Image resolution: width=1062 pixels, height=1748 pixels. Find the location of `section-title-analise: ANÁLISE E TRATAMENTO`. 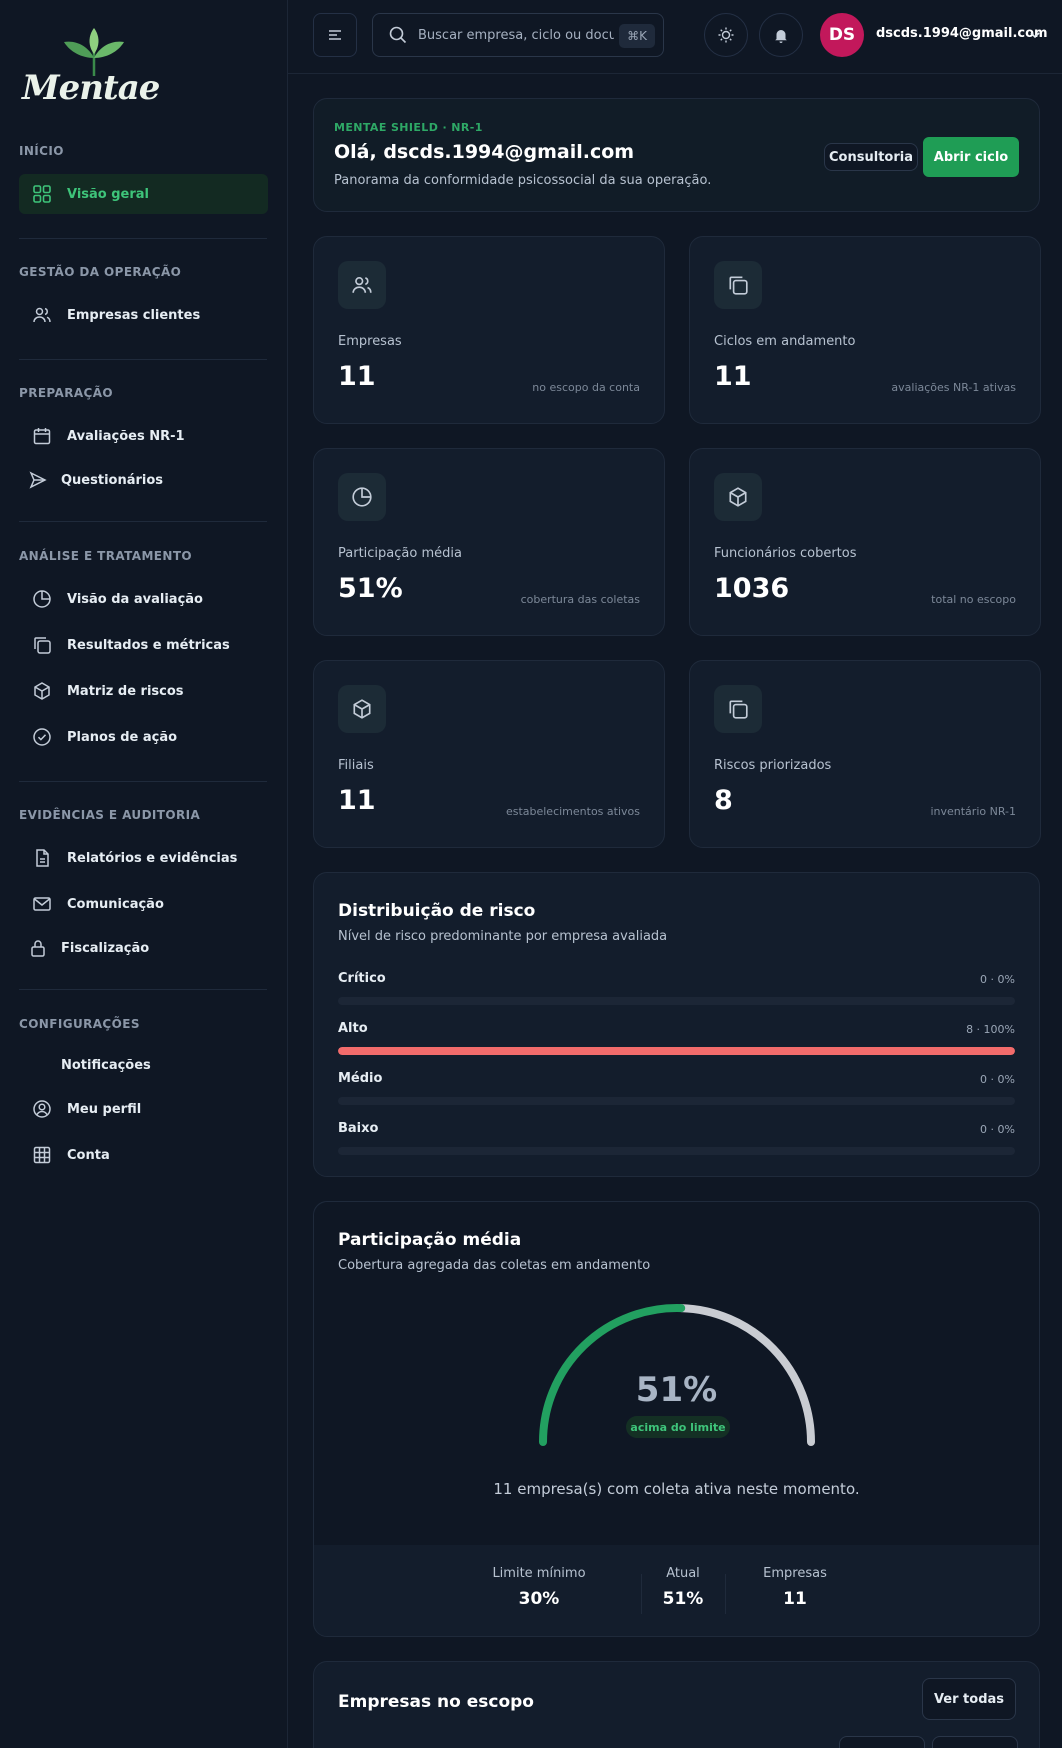

section-title-analise: ANÁLISE E TRATAMENTO is located at coordinates (106, 556).